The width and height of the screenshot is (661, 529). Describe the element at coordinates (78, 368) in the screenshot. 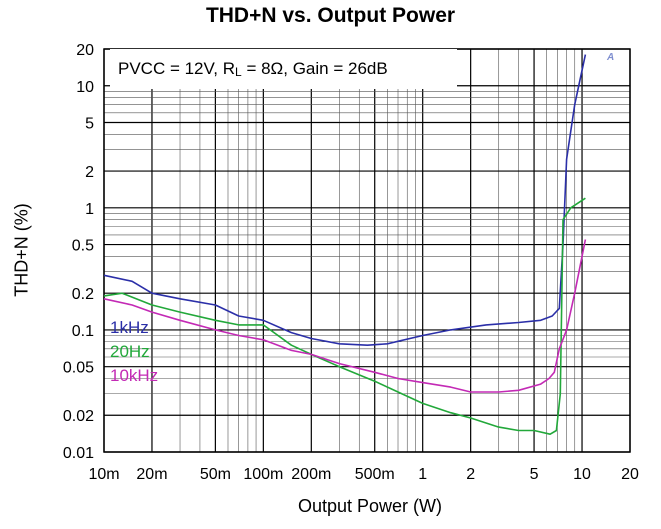

I see `y-tick-label: 0.05` at that location.